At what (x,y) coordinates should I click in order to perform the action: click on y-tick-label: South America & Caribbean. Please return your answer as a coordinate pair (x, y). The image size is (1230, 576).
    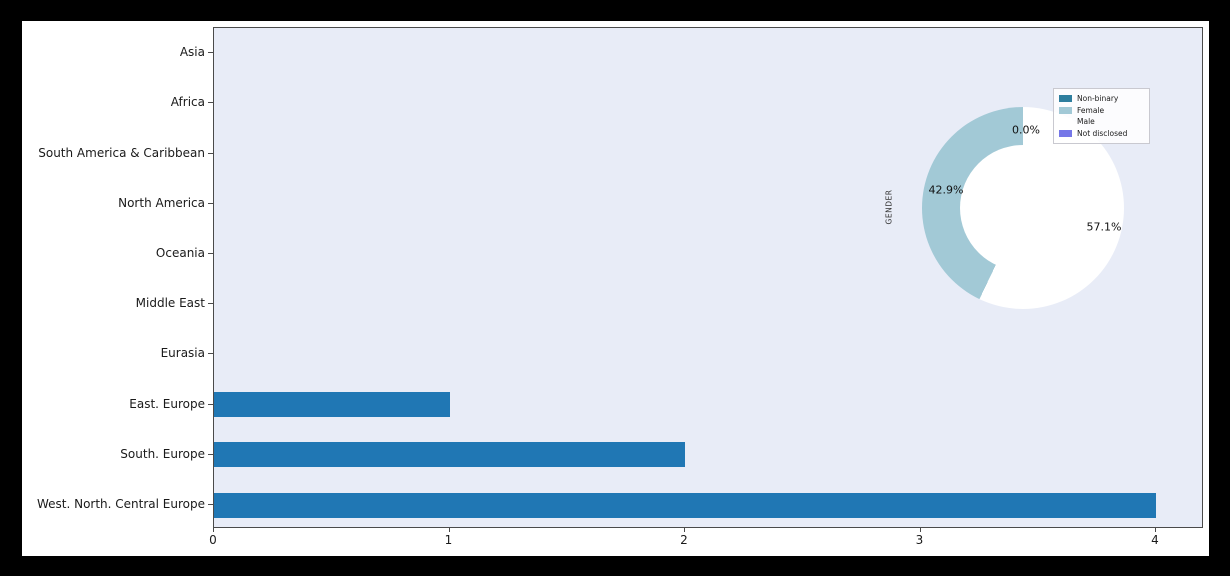
    Looking at the image, I should click on (121, 152).